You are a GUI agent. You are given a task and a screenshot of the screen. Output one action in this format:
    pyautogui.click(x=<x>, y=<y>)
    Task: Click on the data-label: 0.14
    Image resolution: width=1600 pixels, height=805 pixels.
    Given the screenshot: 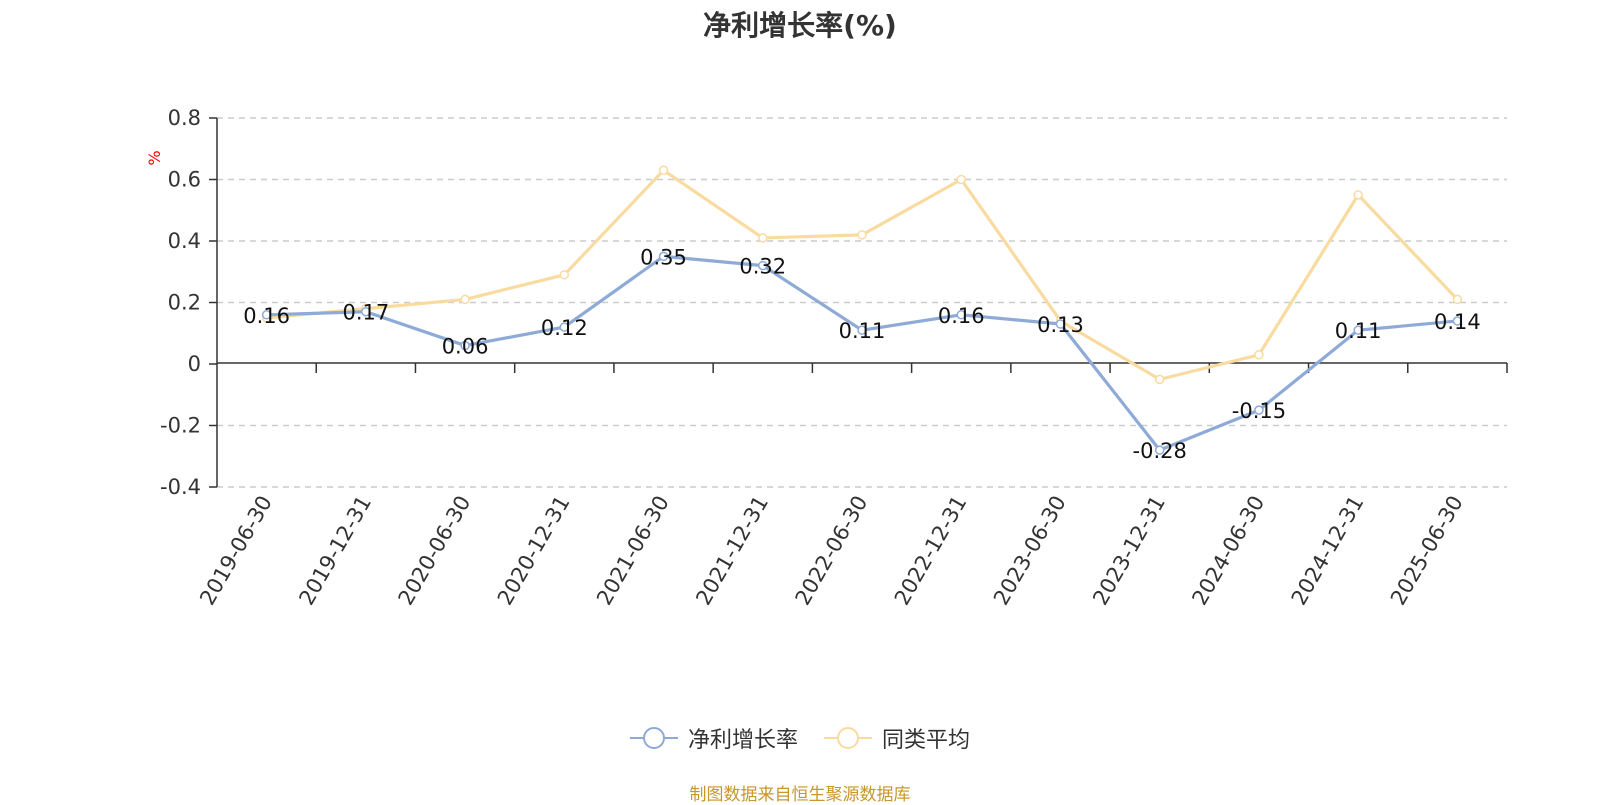 What is the action you would take?
    pyautogui.click(x=1457, y=322)
    